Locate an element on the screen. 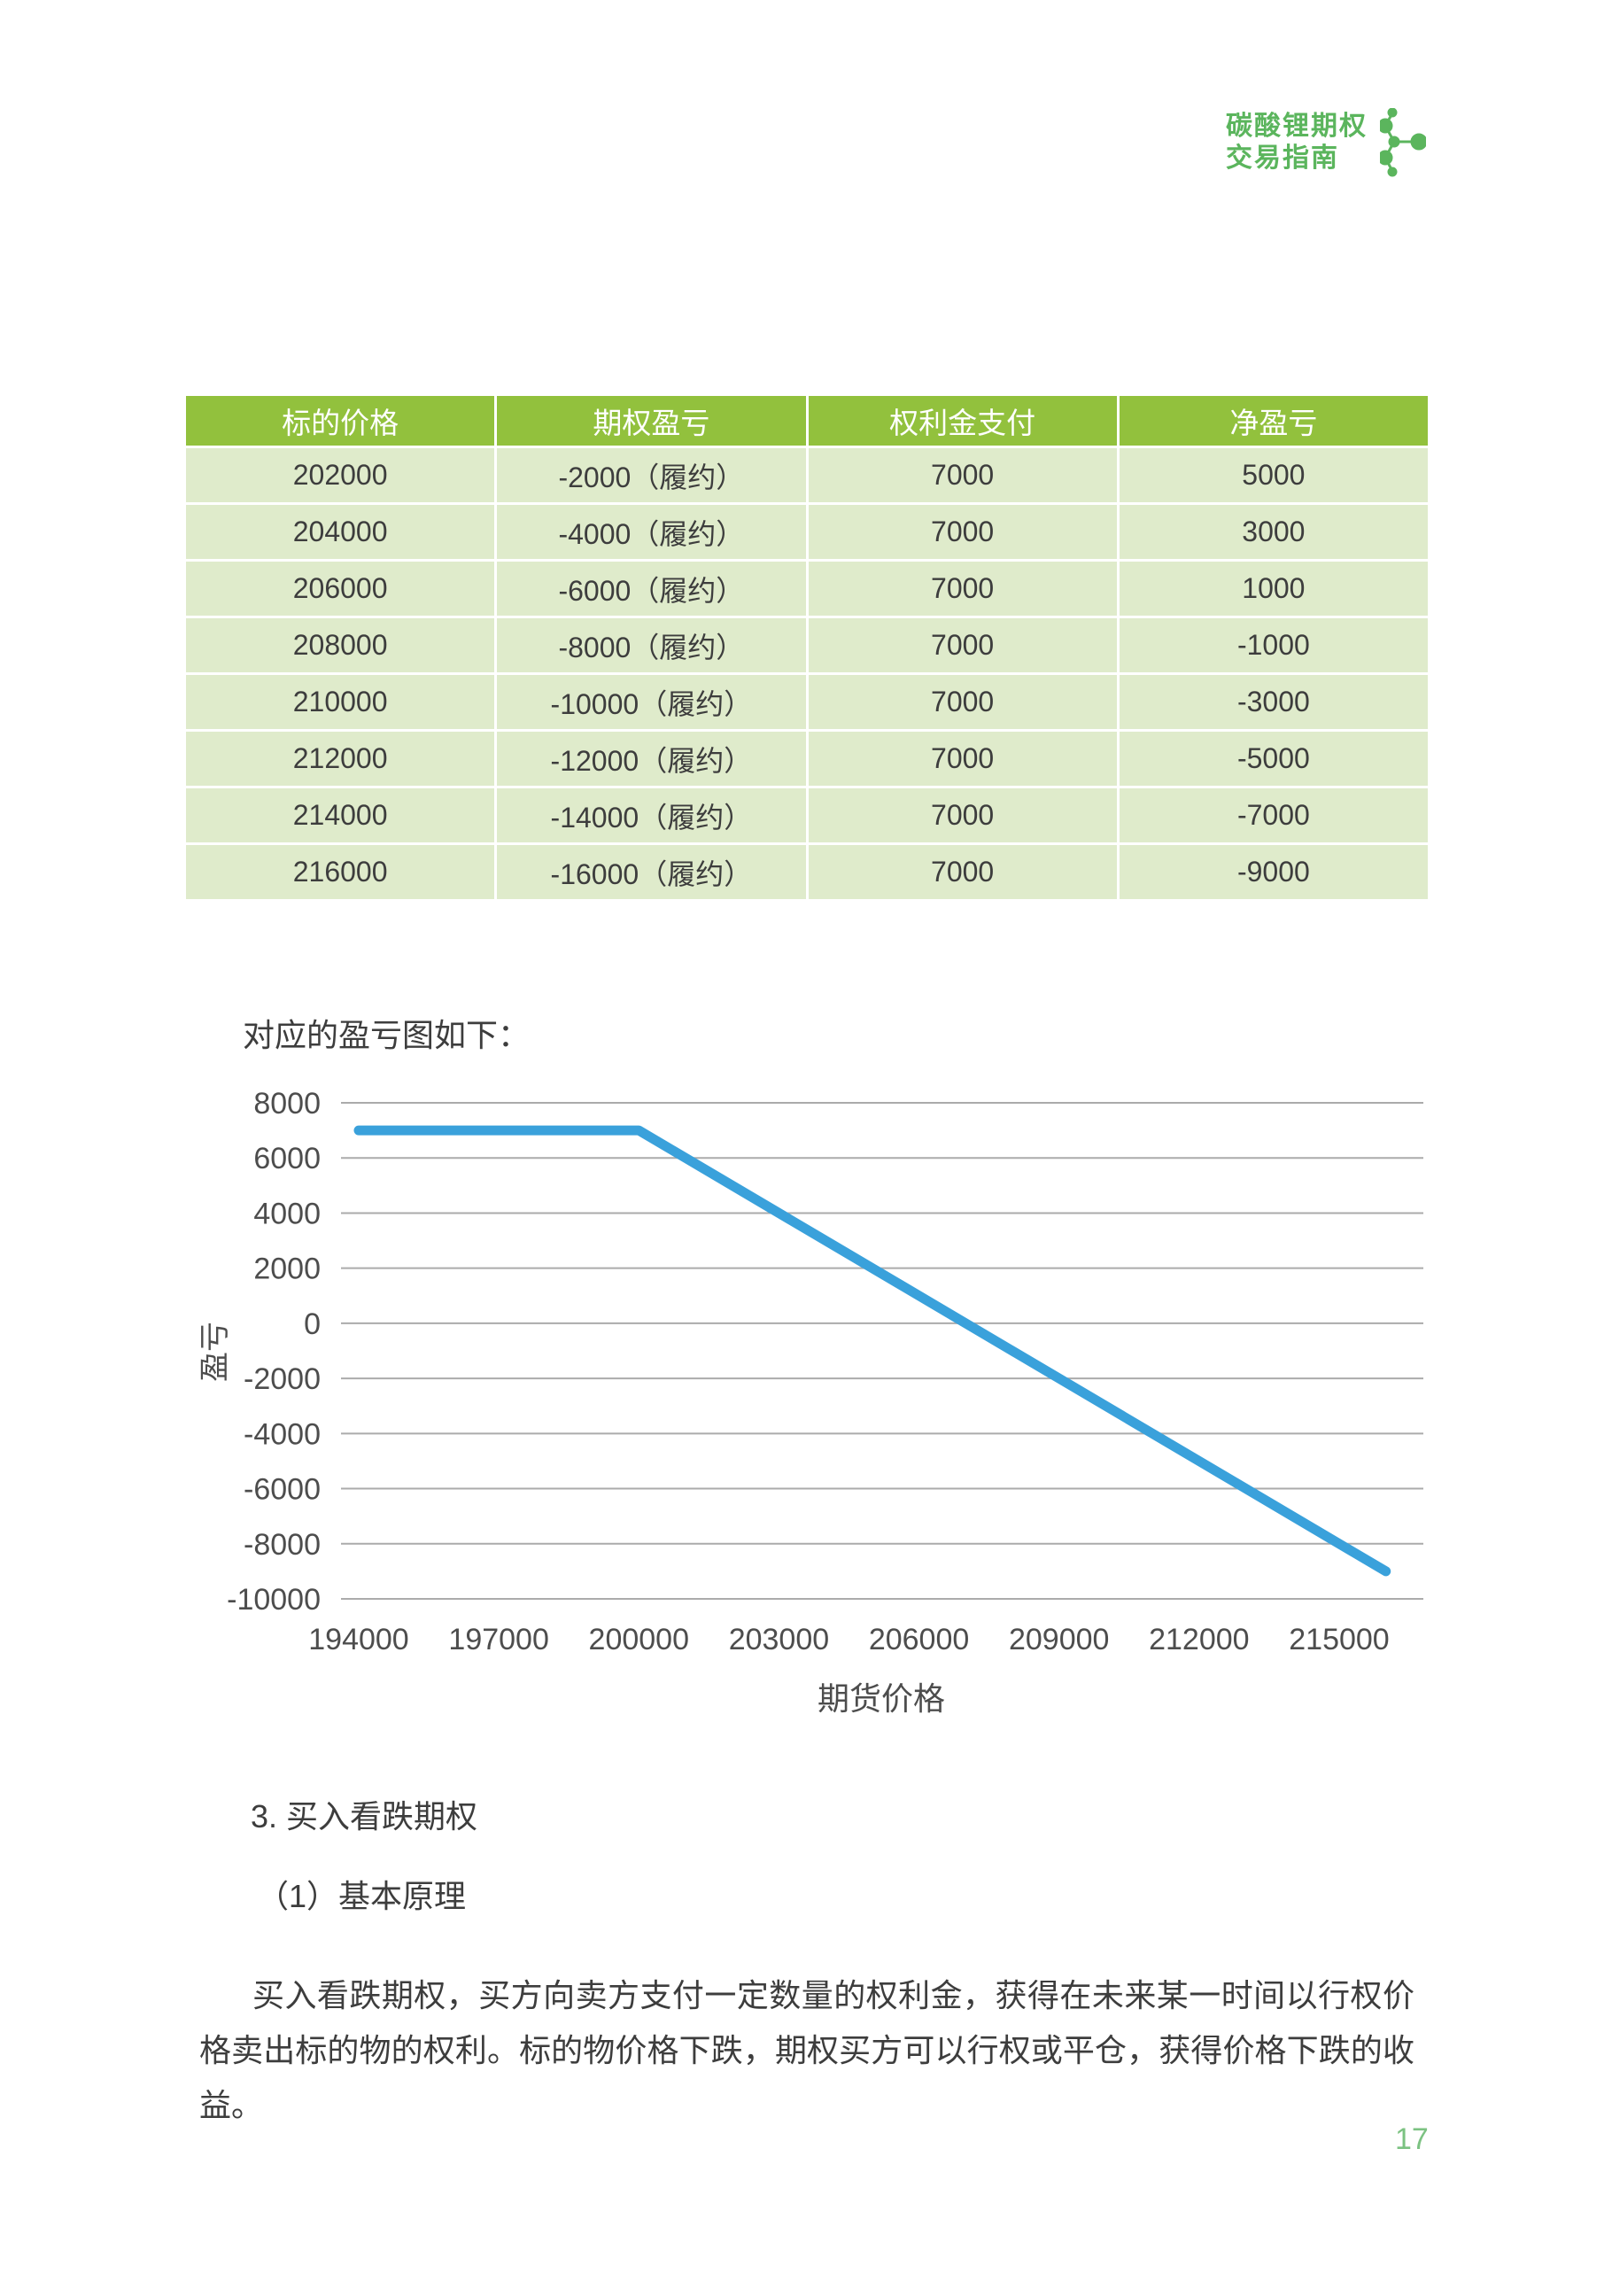  y-tick-label: -4000 is located at coordinates (282, 1434).